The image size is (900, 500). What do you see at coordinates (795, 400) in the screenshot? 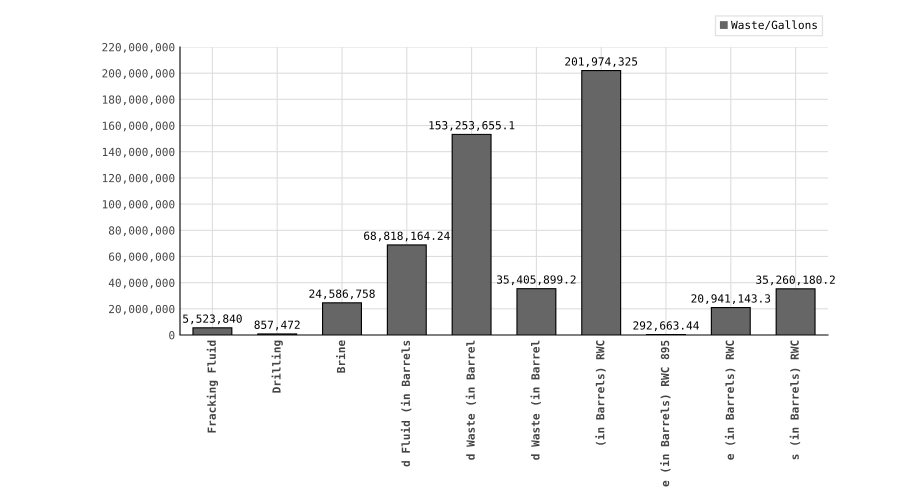
I see `x-tick-label: s (in Barrels) RWC` at bounding box center [795, 400].